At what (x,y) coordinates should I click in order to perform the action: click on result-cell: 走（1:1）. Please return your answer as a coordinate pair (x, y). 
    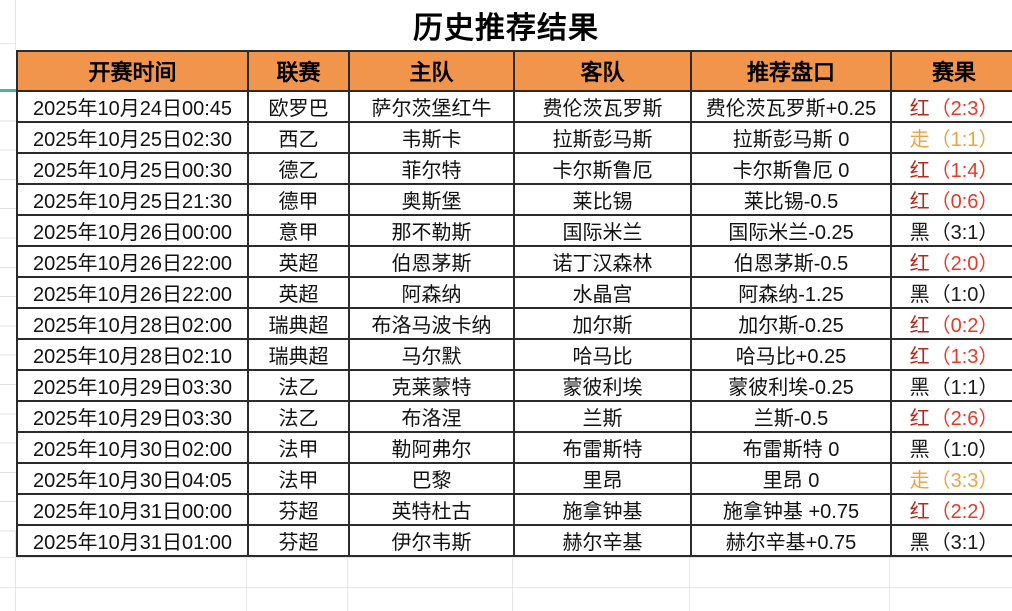
    Looking at the image, I should click on (951, 137).